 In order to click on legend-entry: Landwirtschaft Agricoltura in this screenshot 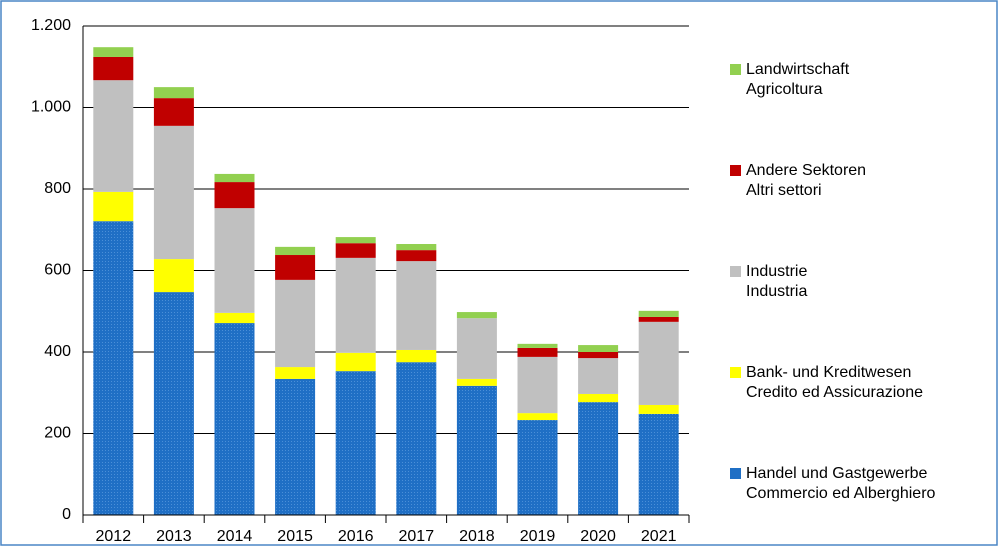, I will do `click(789, 80)`.